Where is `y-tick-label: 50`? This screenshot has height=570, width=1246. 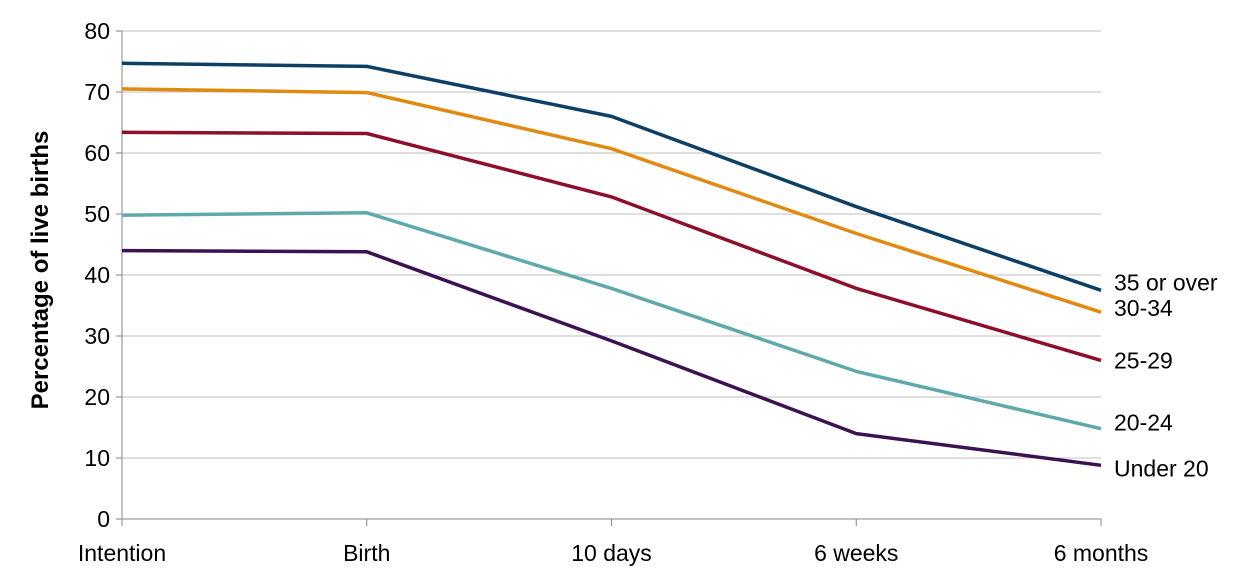
y-tick-label: 50 is located at coordinates (97, 214).